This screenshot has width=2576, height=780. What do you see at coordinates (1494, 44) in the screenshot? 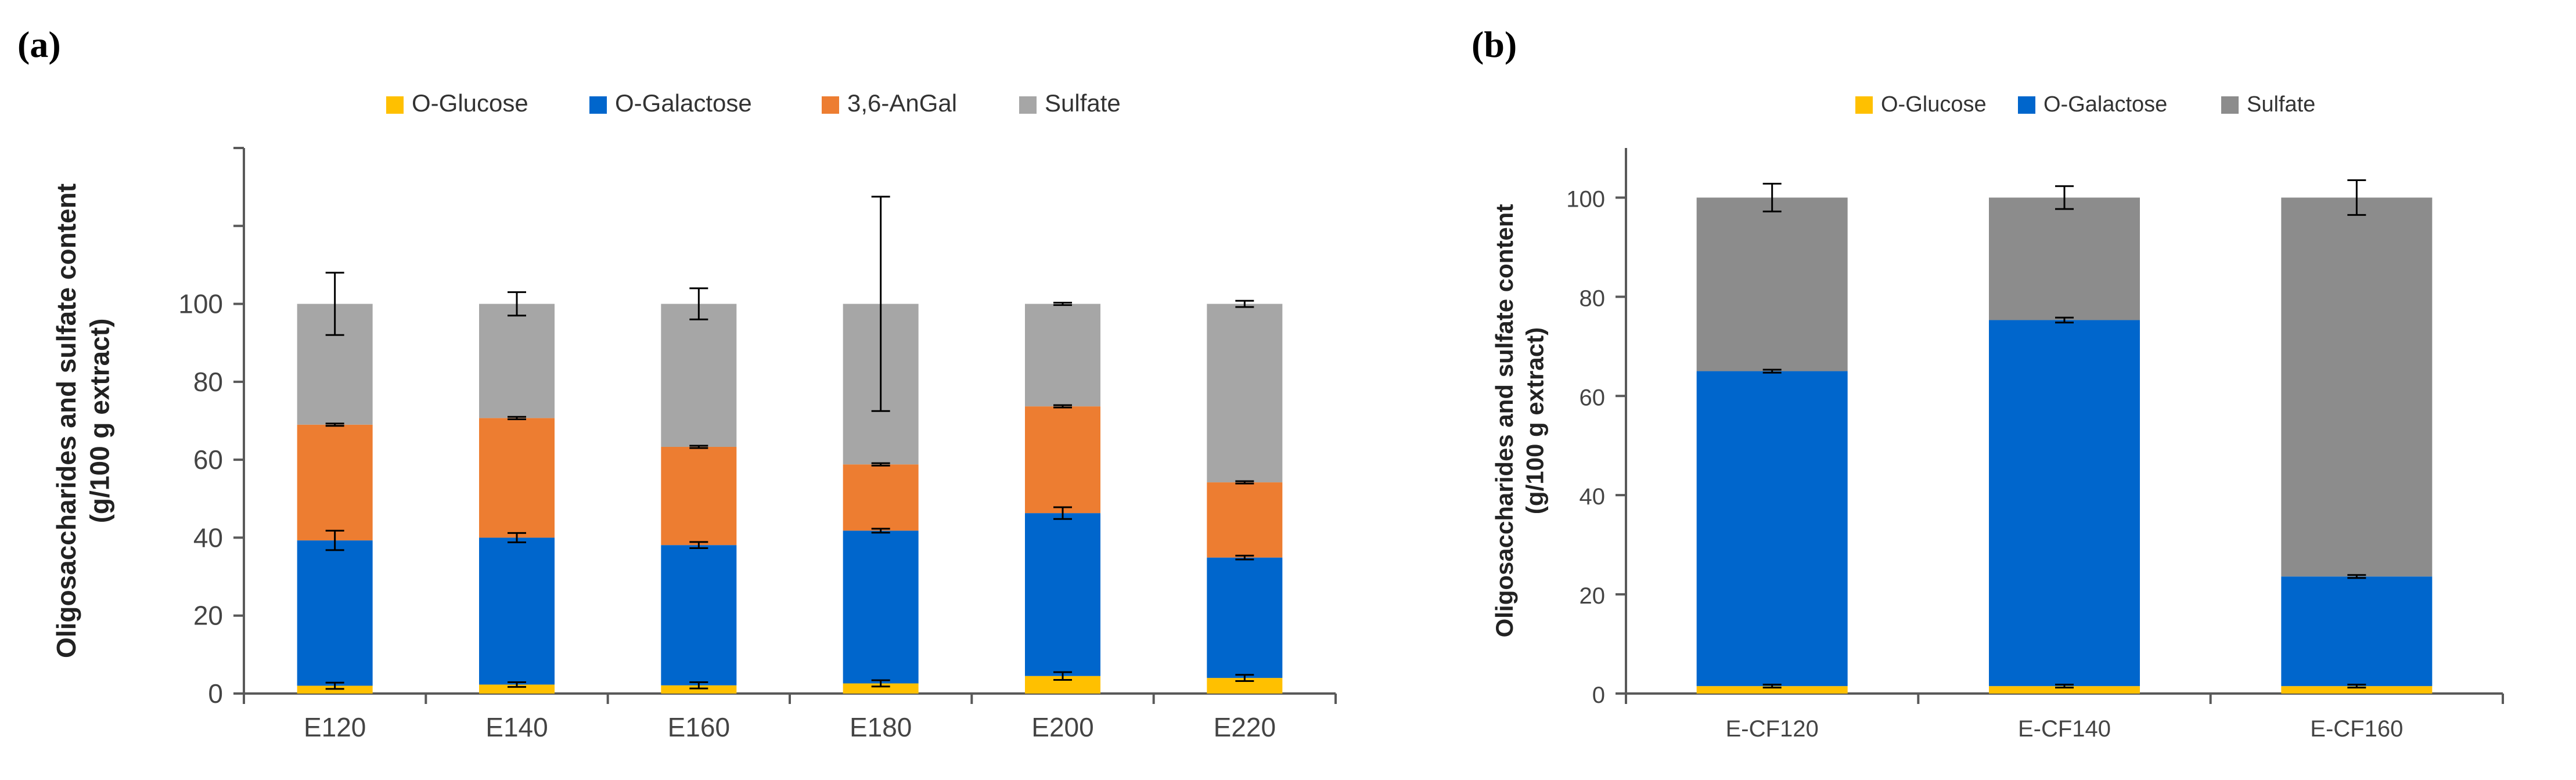
I see `panel-label-b: (b)` at bounding box center [1494, 44].